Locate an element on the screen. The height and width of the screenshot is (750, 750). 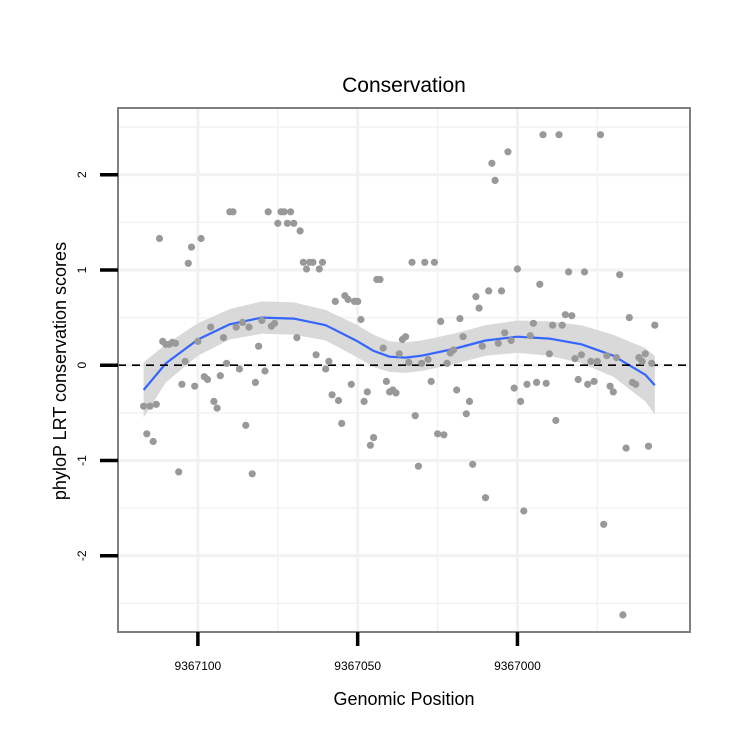
smooth-line-group is located at coordinates (399, 353).